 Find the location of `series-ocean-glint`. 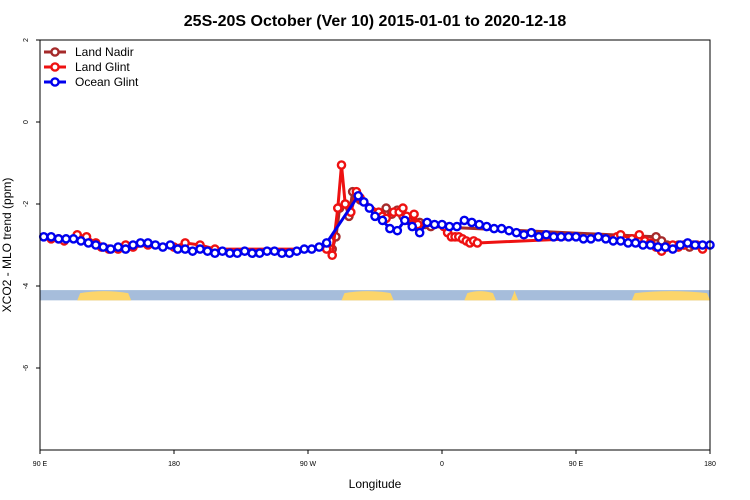

series-ocean-glint is located at coordinates (376, 224).